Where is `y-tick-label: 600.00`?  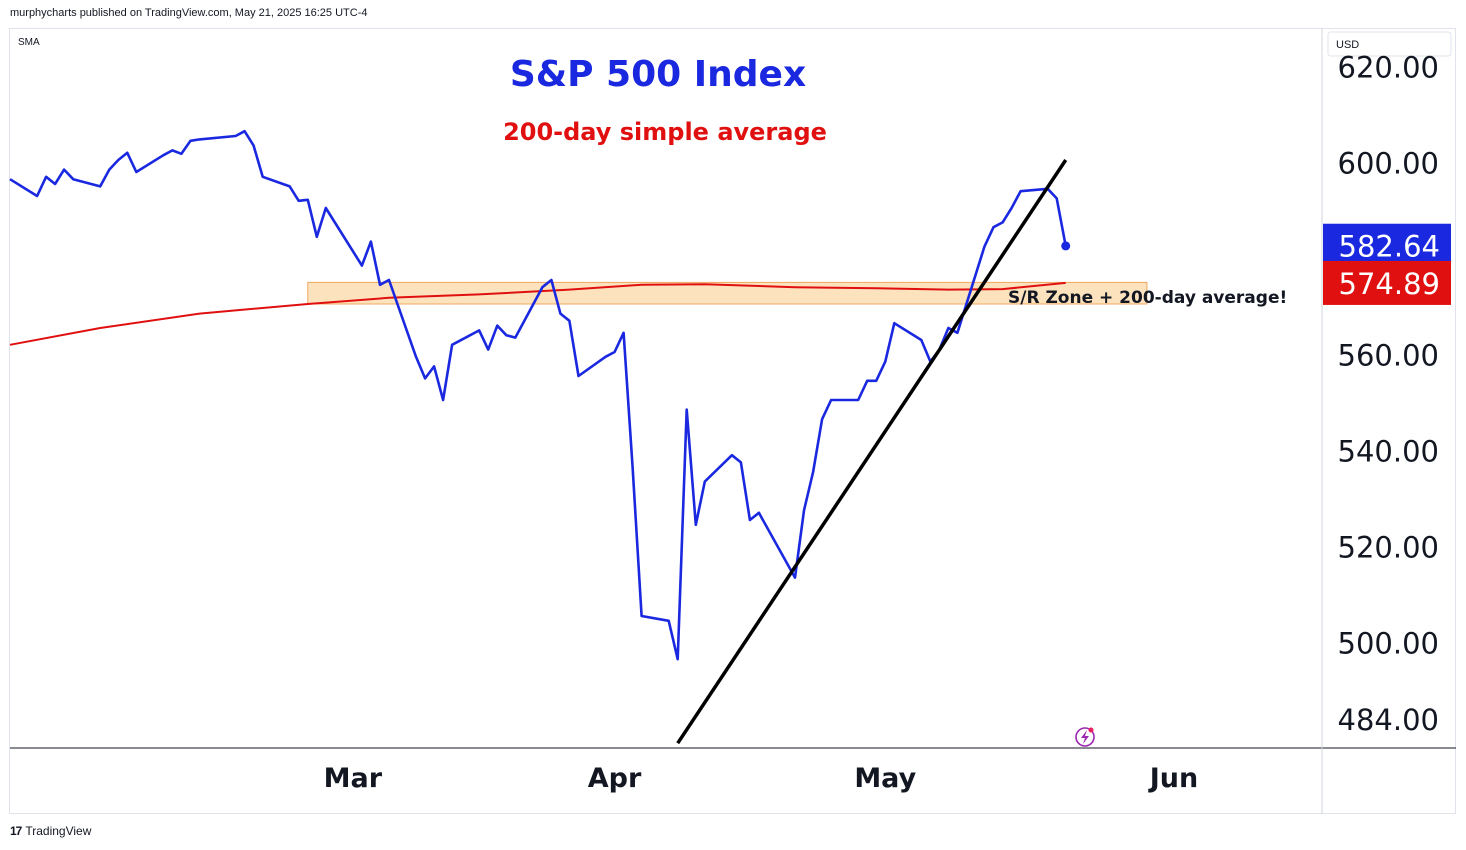
y-tick-label: 600.00 is located at coordinates (1388, 163).